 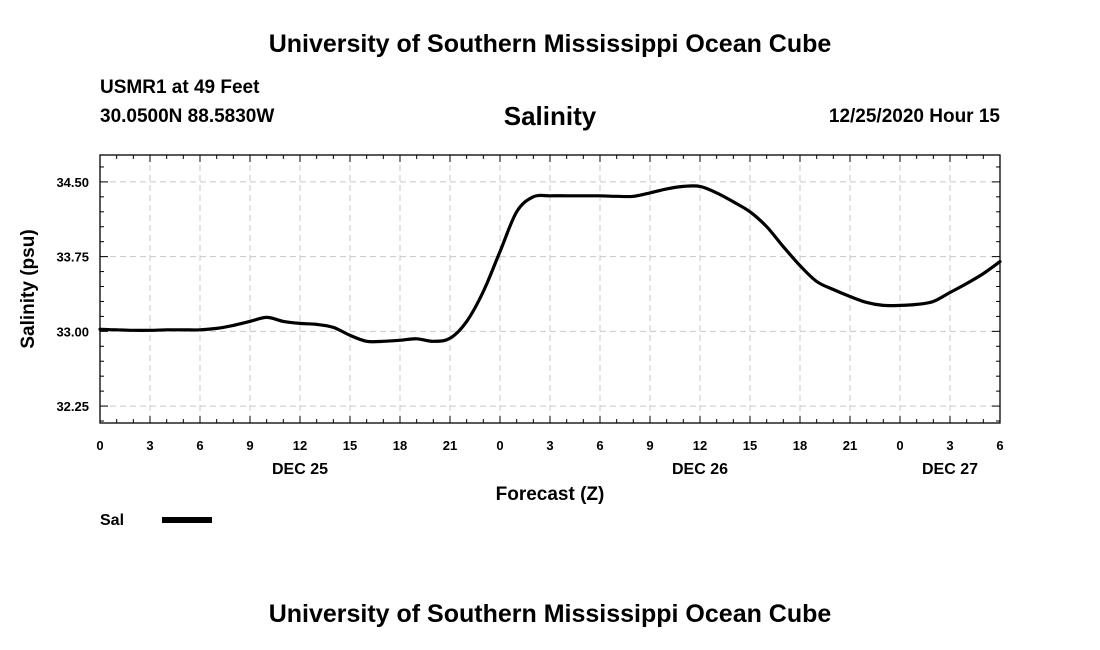 What do you see at coordinates (950, 469) in the screenshot?
I see `day-label: DEC 27` at bounding box center [950, 469].